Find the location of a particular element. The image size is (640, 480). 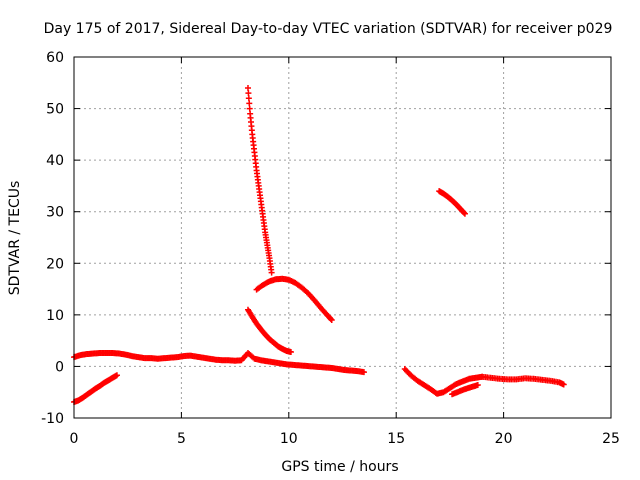

x-tick-label: 15 is located at coordinates (396, 439).